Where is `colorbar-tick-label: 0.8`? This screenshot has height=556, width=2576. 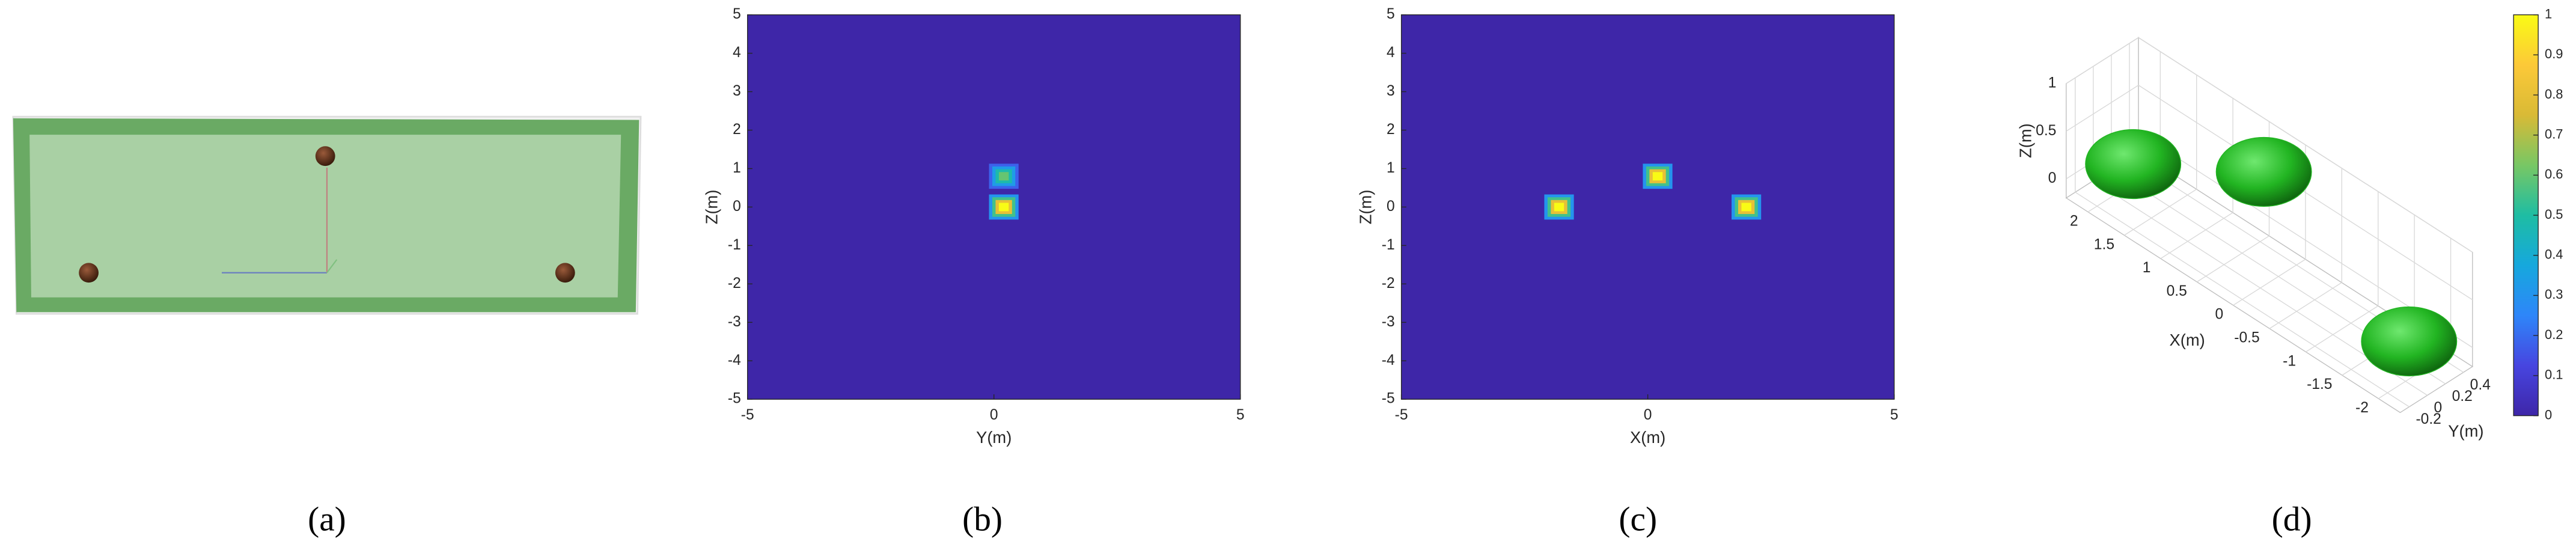 colorbar-tick-label: 0.8 is located at coordinates (2554, 94).